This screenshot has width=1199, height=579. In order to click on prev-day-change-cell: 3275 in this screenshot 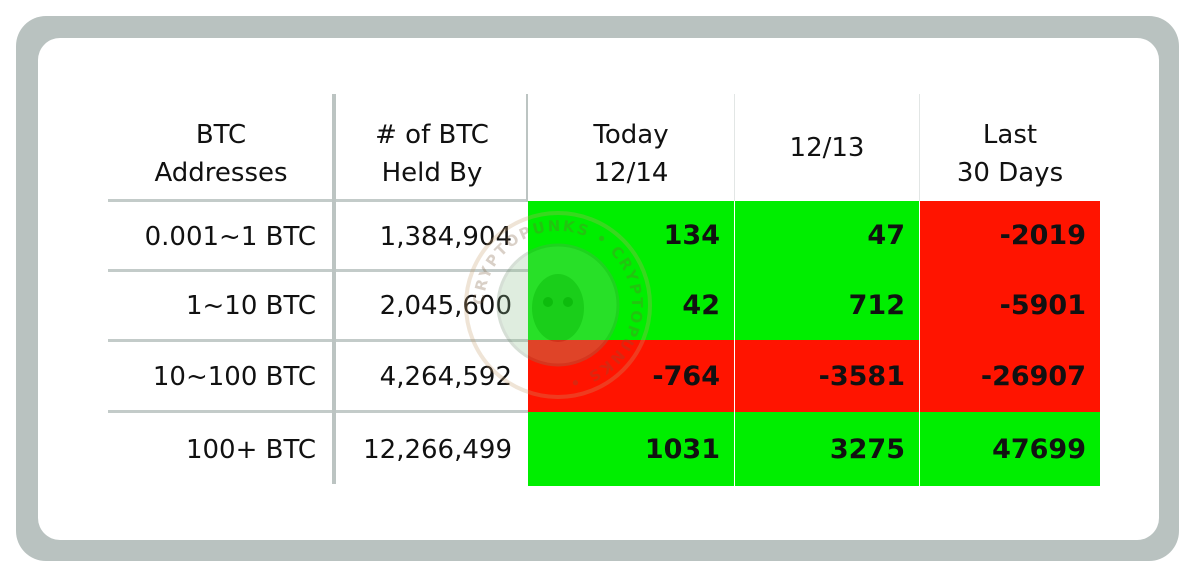, I will do `click(827, 449)`.